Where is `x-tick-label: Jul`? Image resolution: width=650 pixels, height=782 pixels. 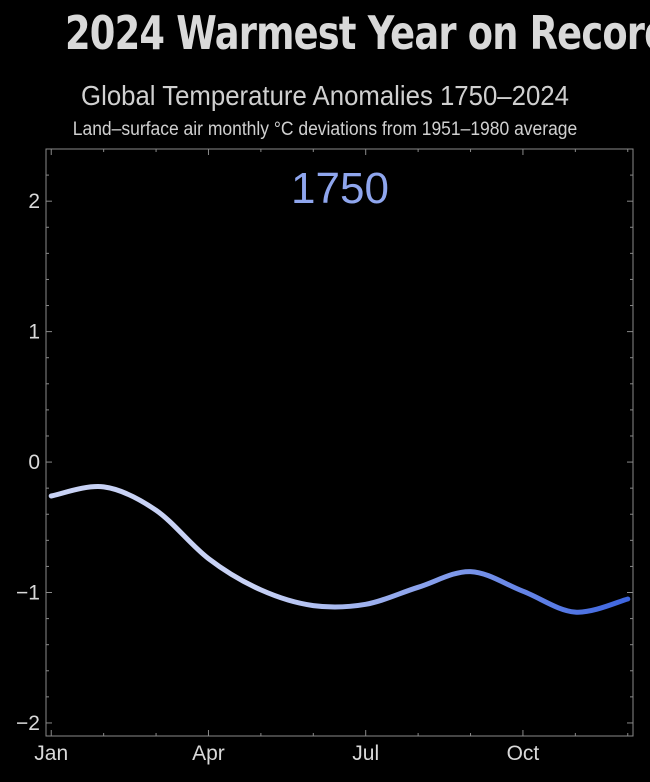
x-tick-label: Jul is located at coordinates (365, 753).